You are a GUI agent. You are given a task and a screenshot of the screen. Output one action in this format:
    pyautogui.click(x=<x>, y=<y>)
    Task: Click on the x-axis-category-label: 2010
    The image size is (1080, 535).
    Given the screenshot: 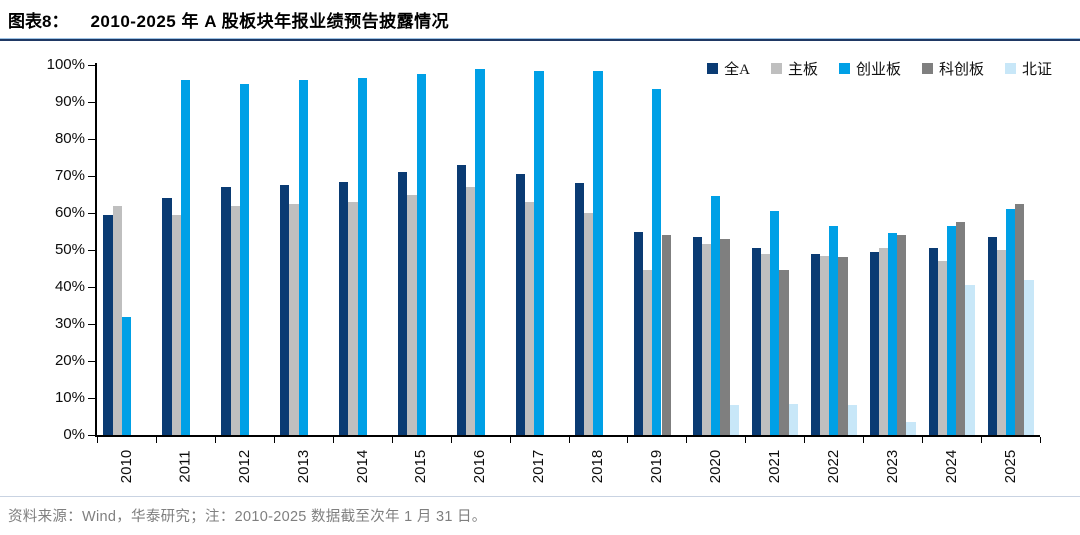 What is the action you would take?
    pyautogui.click(x=126, y=466)
    